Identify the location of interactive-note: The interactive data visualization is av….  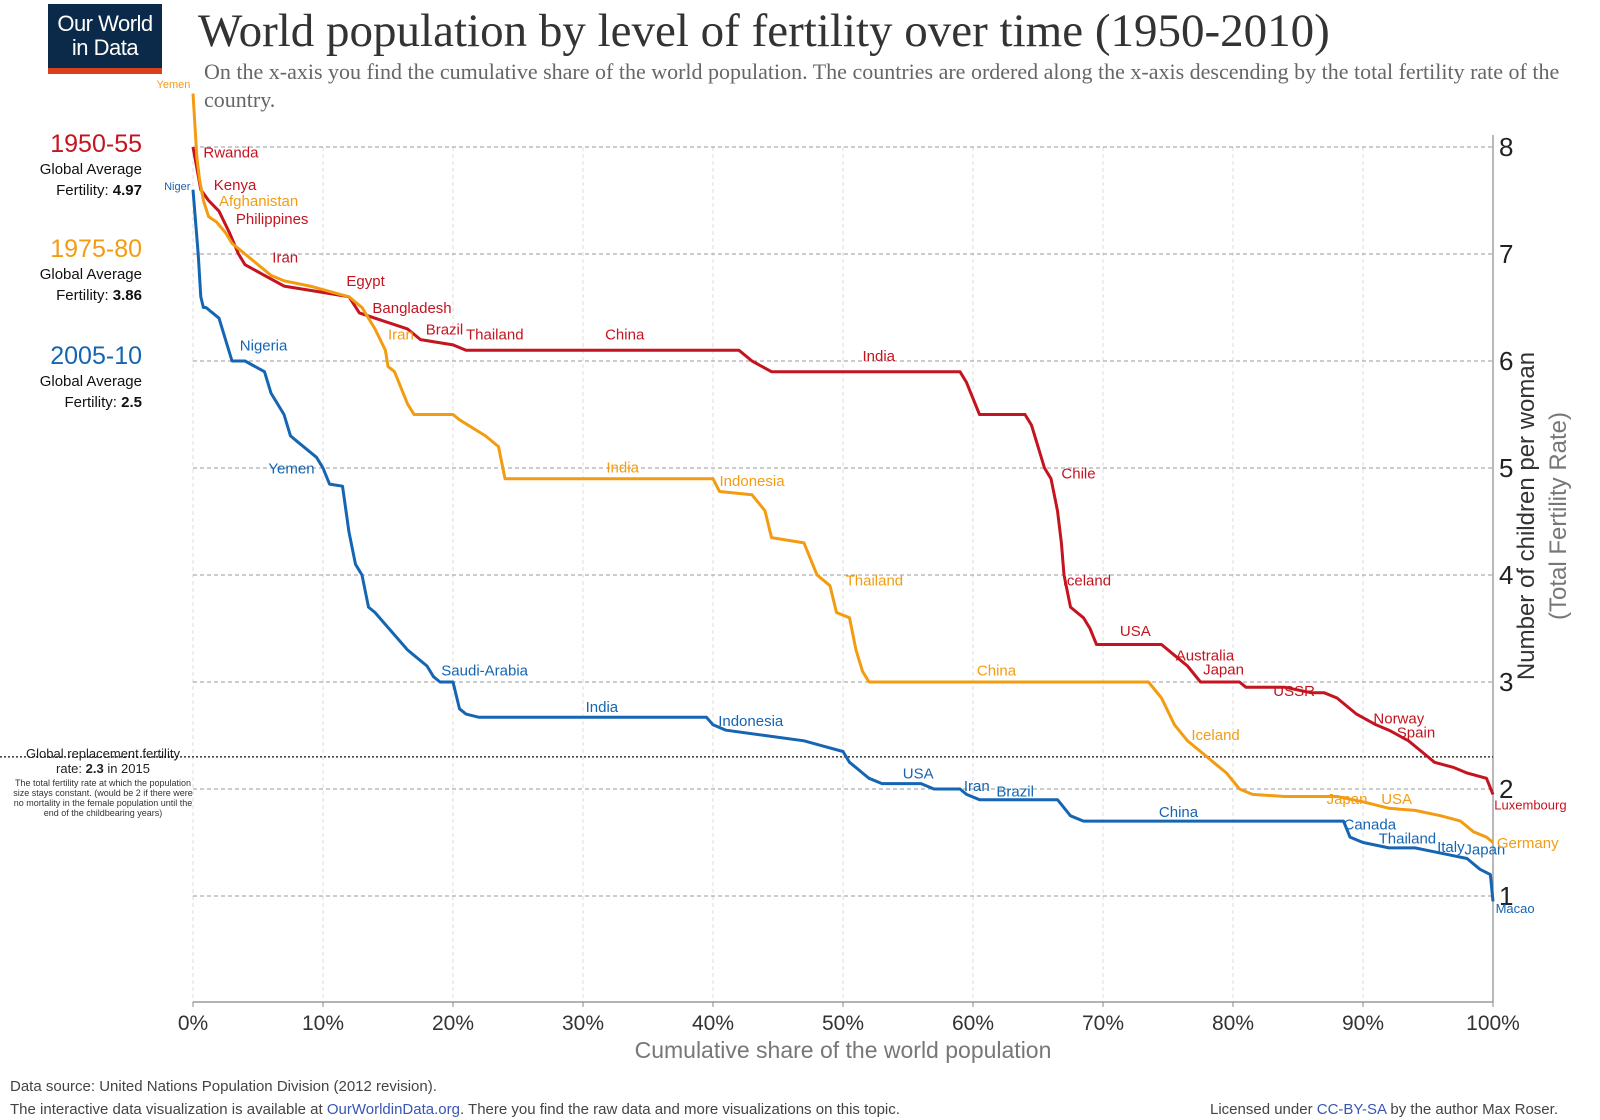
(455, 1109).